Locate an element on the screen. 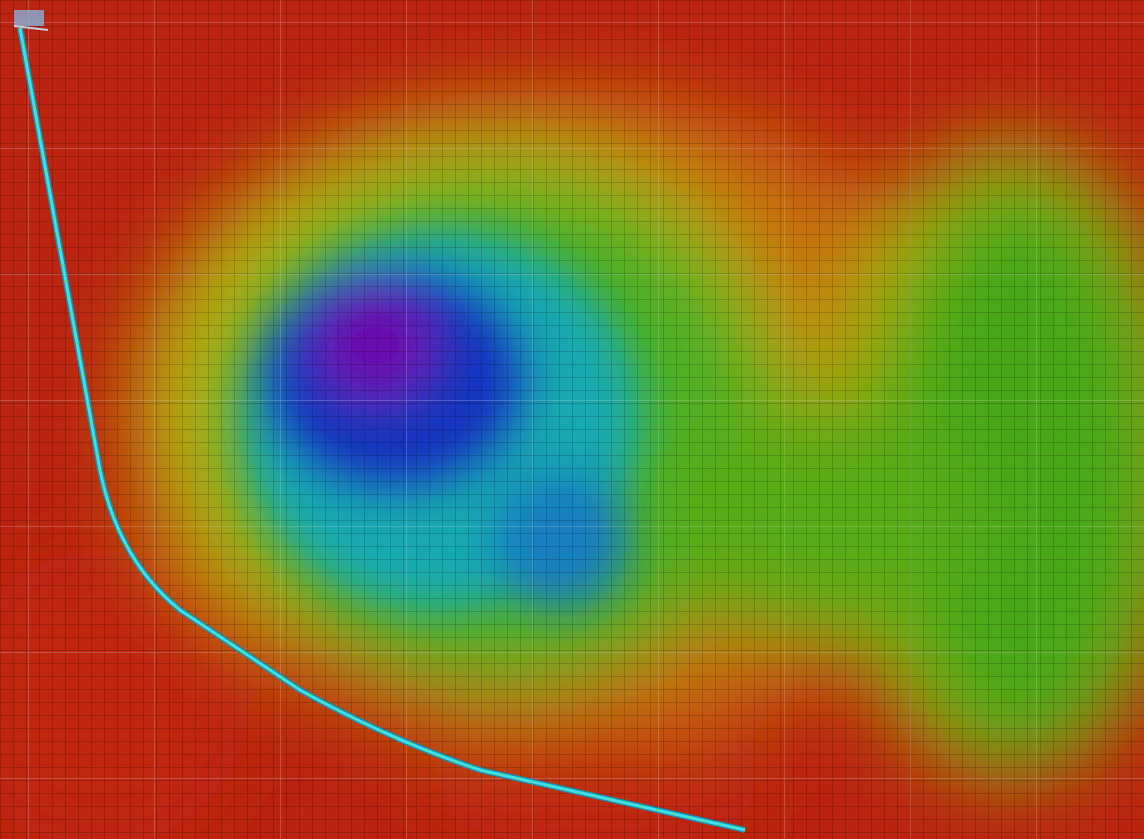  rig-base is located at coordinates (29, 18).